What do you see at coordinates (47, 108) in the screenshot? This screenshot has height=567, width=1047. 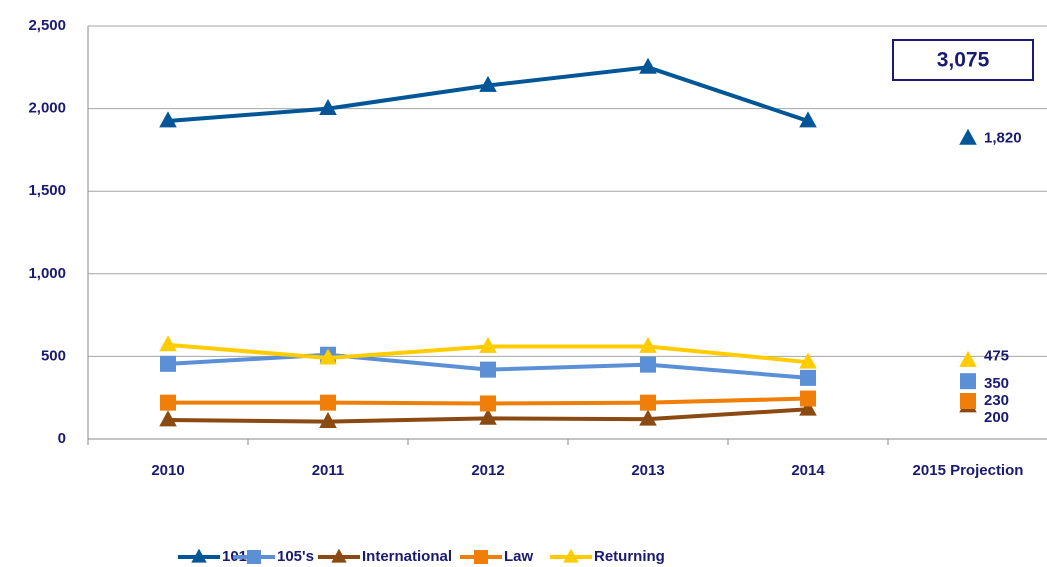 I see `y-tick-label: 2,000` at bounding box center [47, 108].